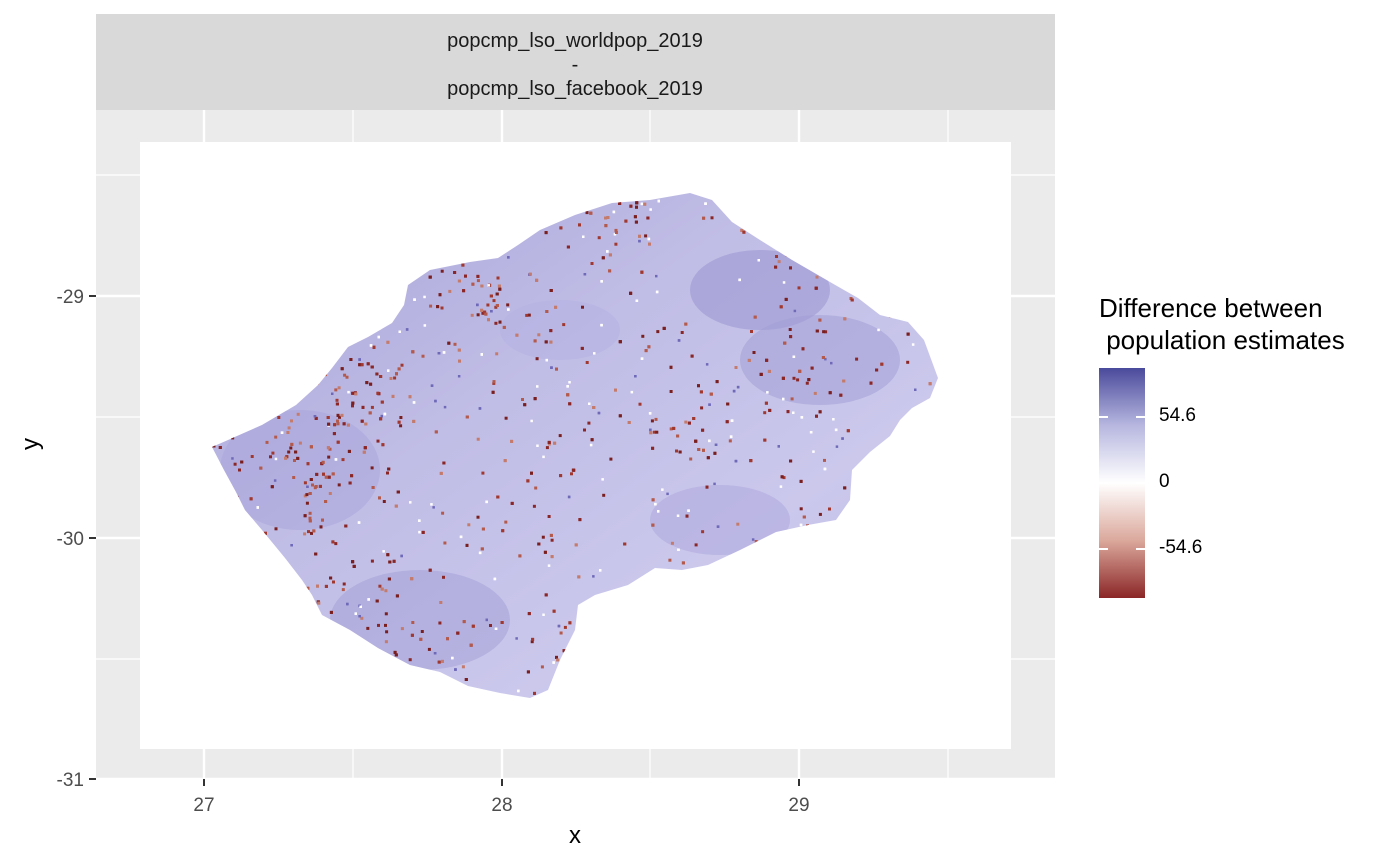 The height and width of the screenshot is (865, 1400). Describe the element at coordinates (575, 835) in the screenshot. I see `x-axis-title: x` at that location.